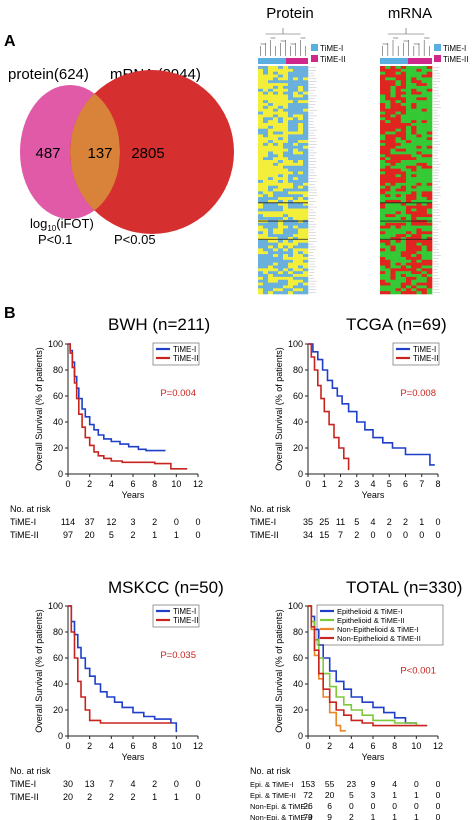 The width and height of the screenshot is (474, 820). Describe the element at coordinates (48, 74) in the screenshot. I see `venn-protein-title: protein(624)` at that location.